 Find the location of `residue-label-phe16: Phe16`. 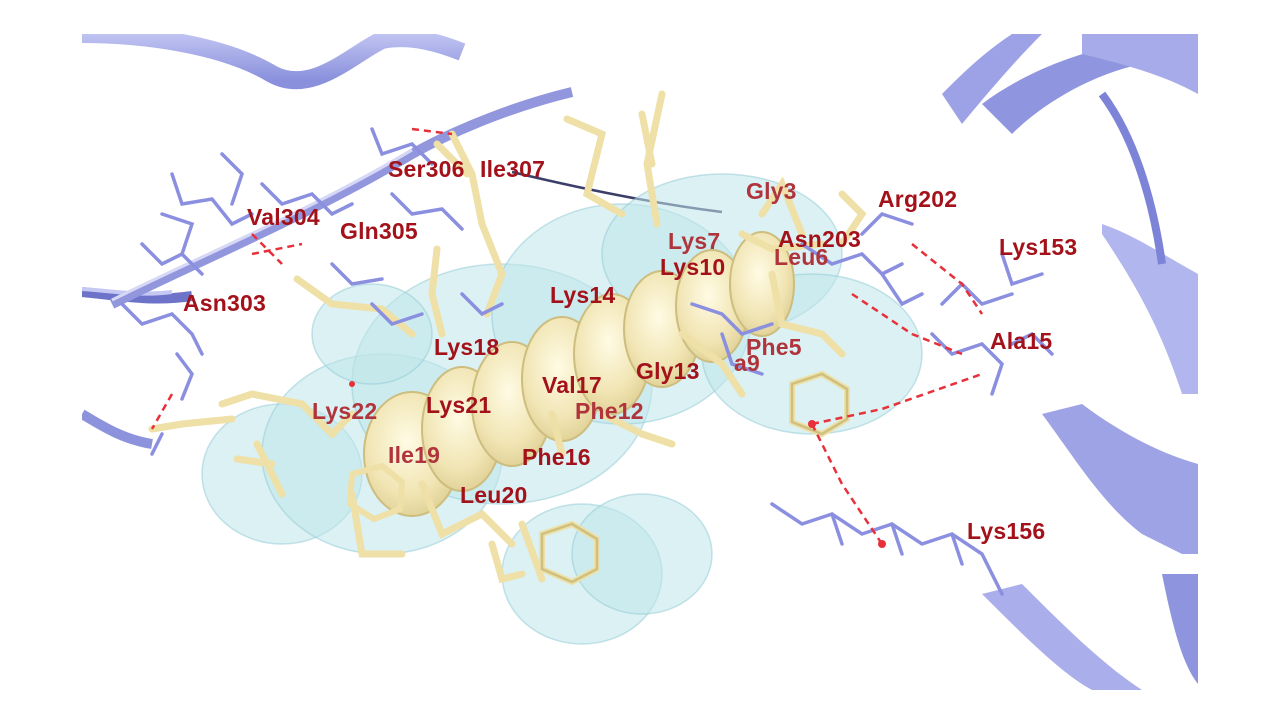

residue-label-phe16: Phe16 is located at coordinates (556, 457).